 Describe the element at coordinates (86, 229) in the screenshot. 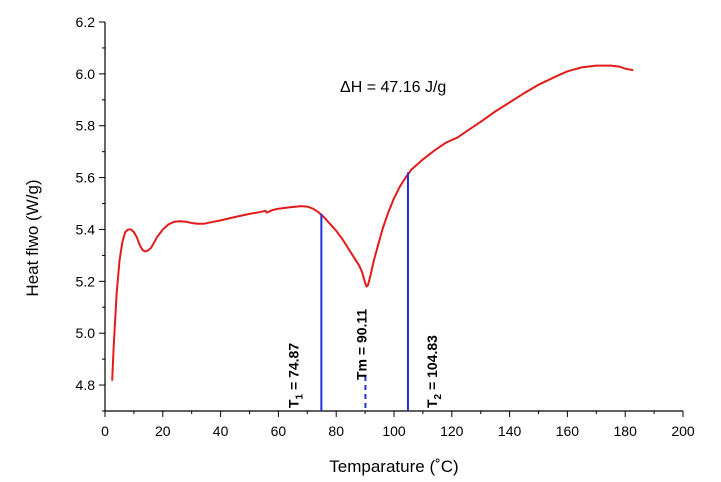

I see `y-tick-label: 5.4` at that location.